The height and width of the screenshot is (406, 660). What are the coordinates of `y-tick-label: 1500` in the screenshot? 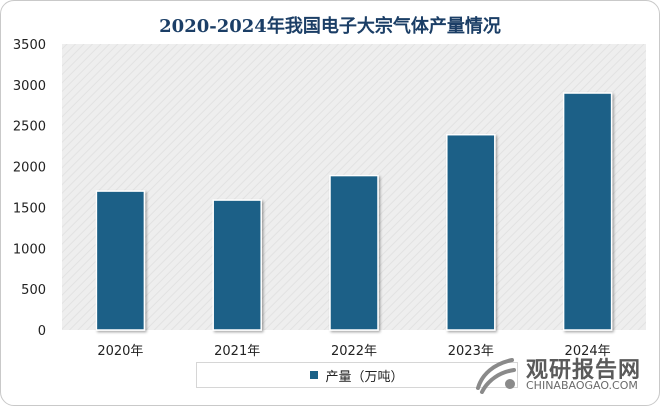 It's located at (29, 208).